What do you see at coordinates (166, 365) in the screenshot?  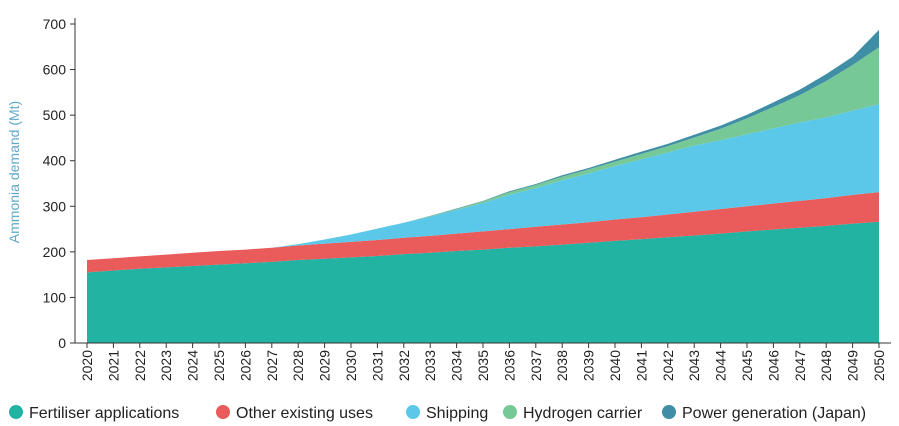 I see `x-tick-label: 2023` at bounding box center [166, 365].